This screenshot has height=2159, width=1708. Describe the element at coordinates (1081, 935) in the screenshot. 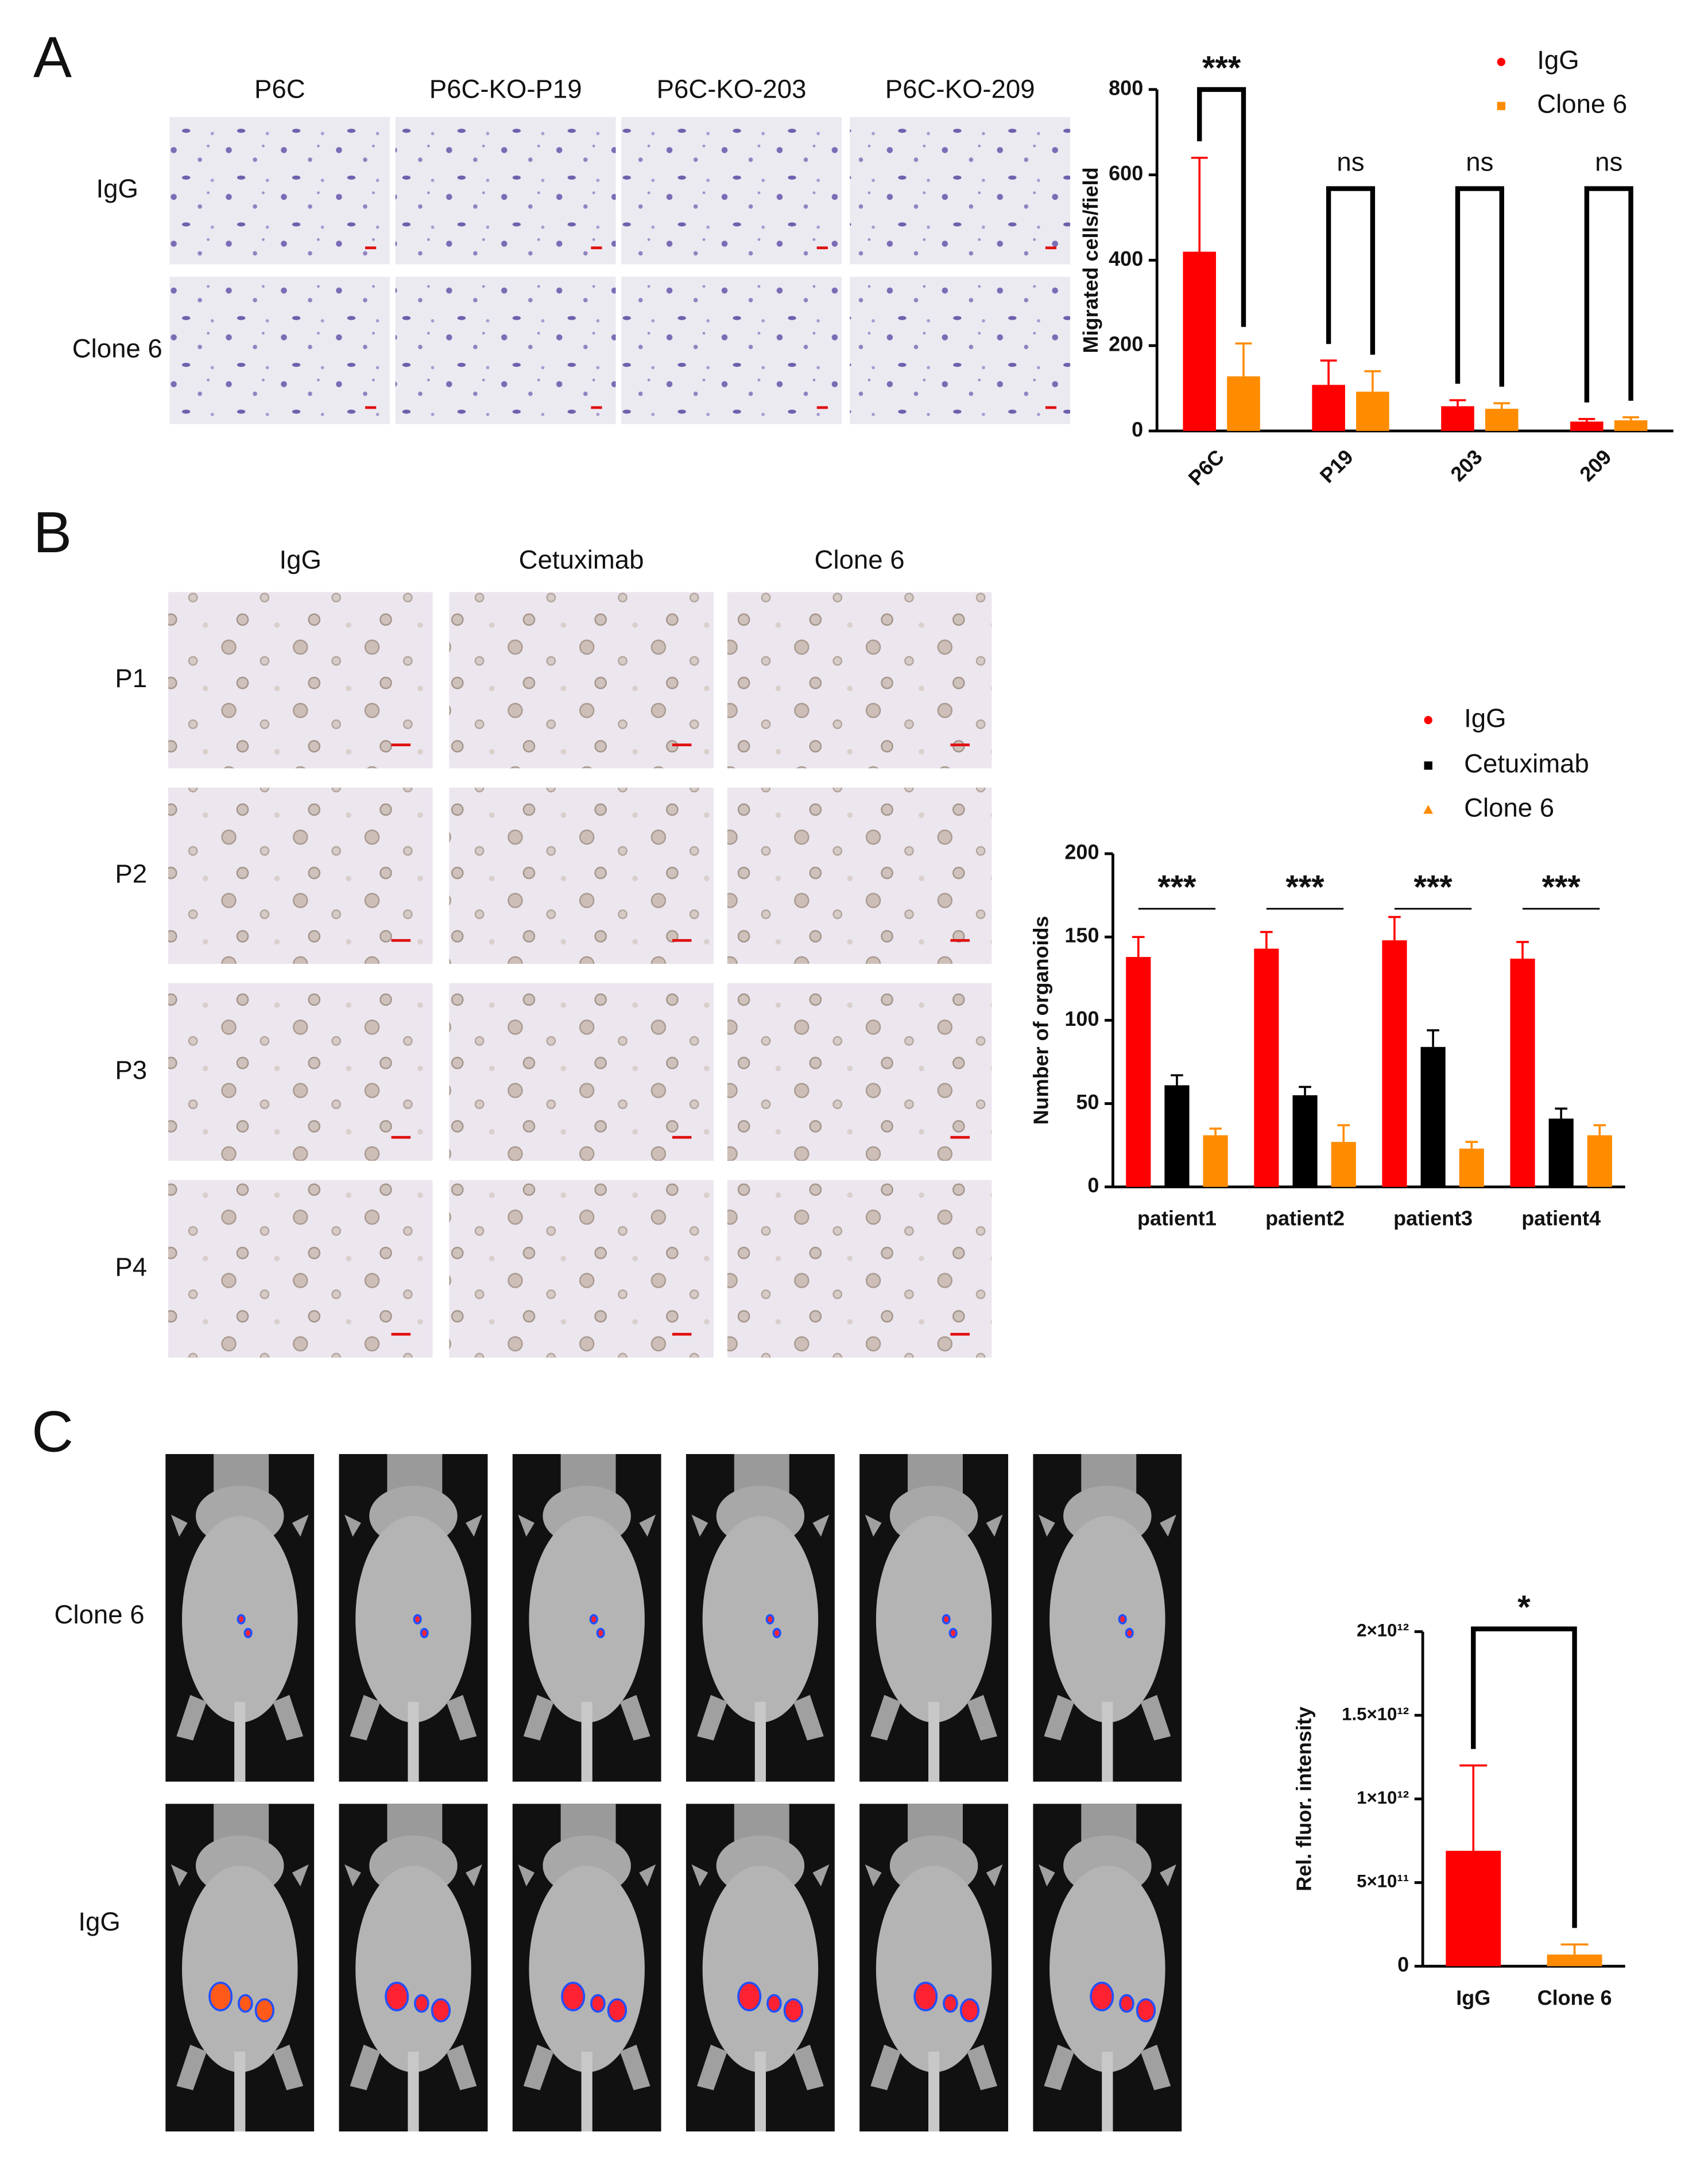

I see `y-tick-label: 150` at that location.